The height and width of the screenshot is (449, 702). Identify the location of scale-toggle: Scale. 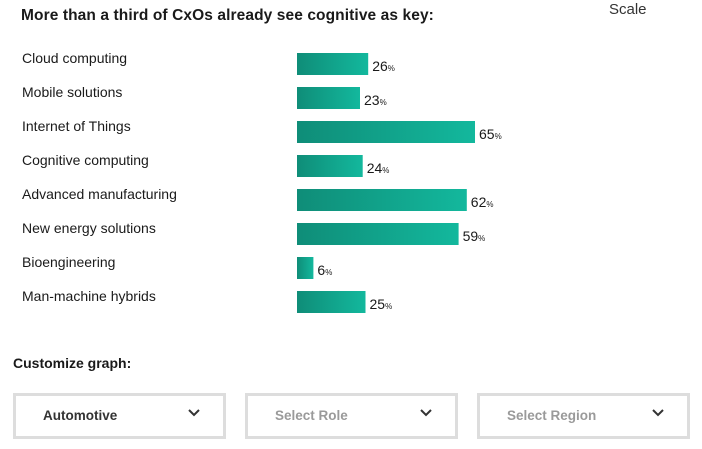
(628, 9).